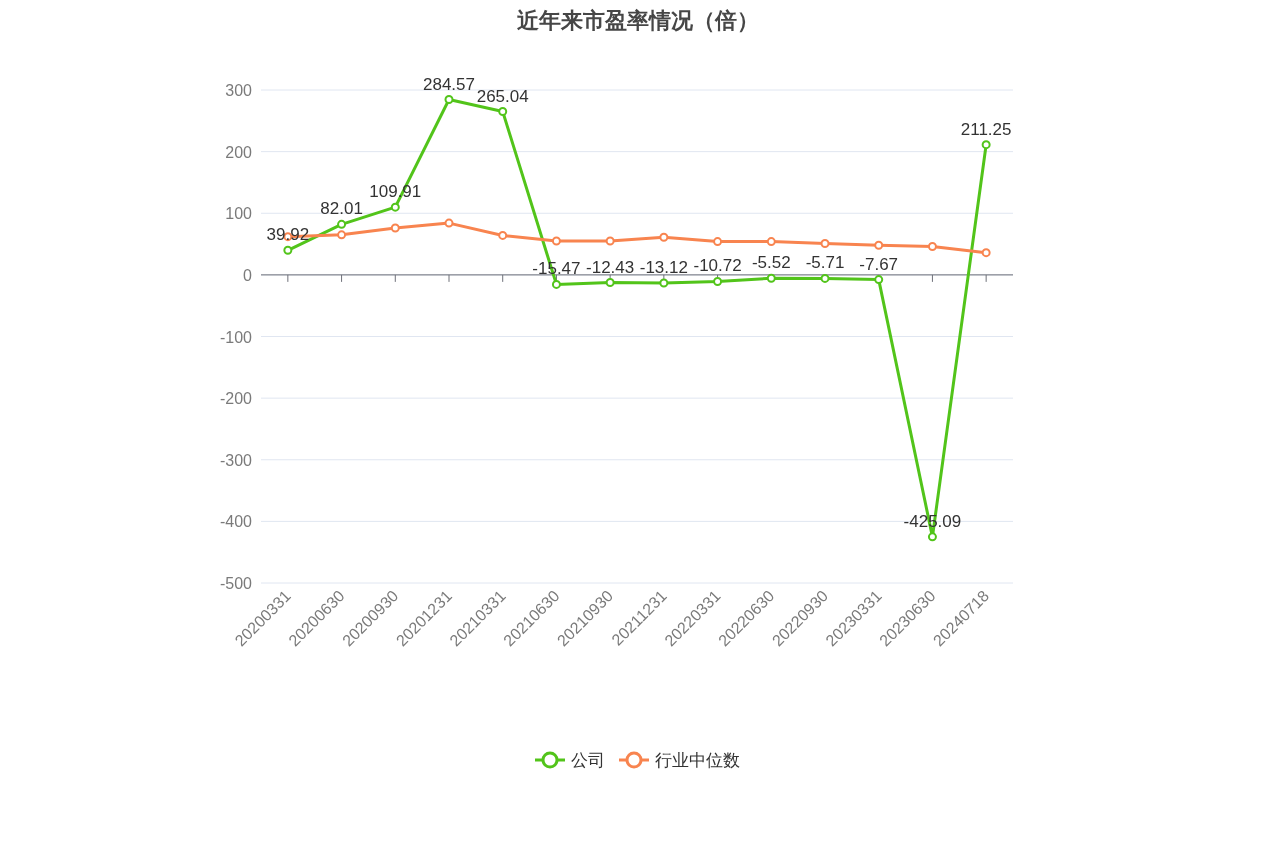 Image resolution: width=1275 pixels, height=862 pixels. Describe the element at coordinates (986, 129) in the screenshot. I see `data-label: 211.25` at that location.